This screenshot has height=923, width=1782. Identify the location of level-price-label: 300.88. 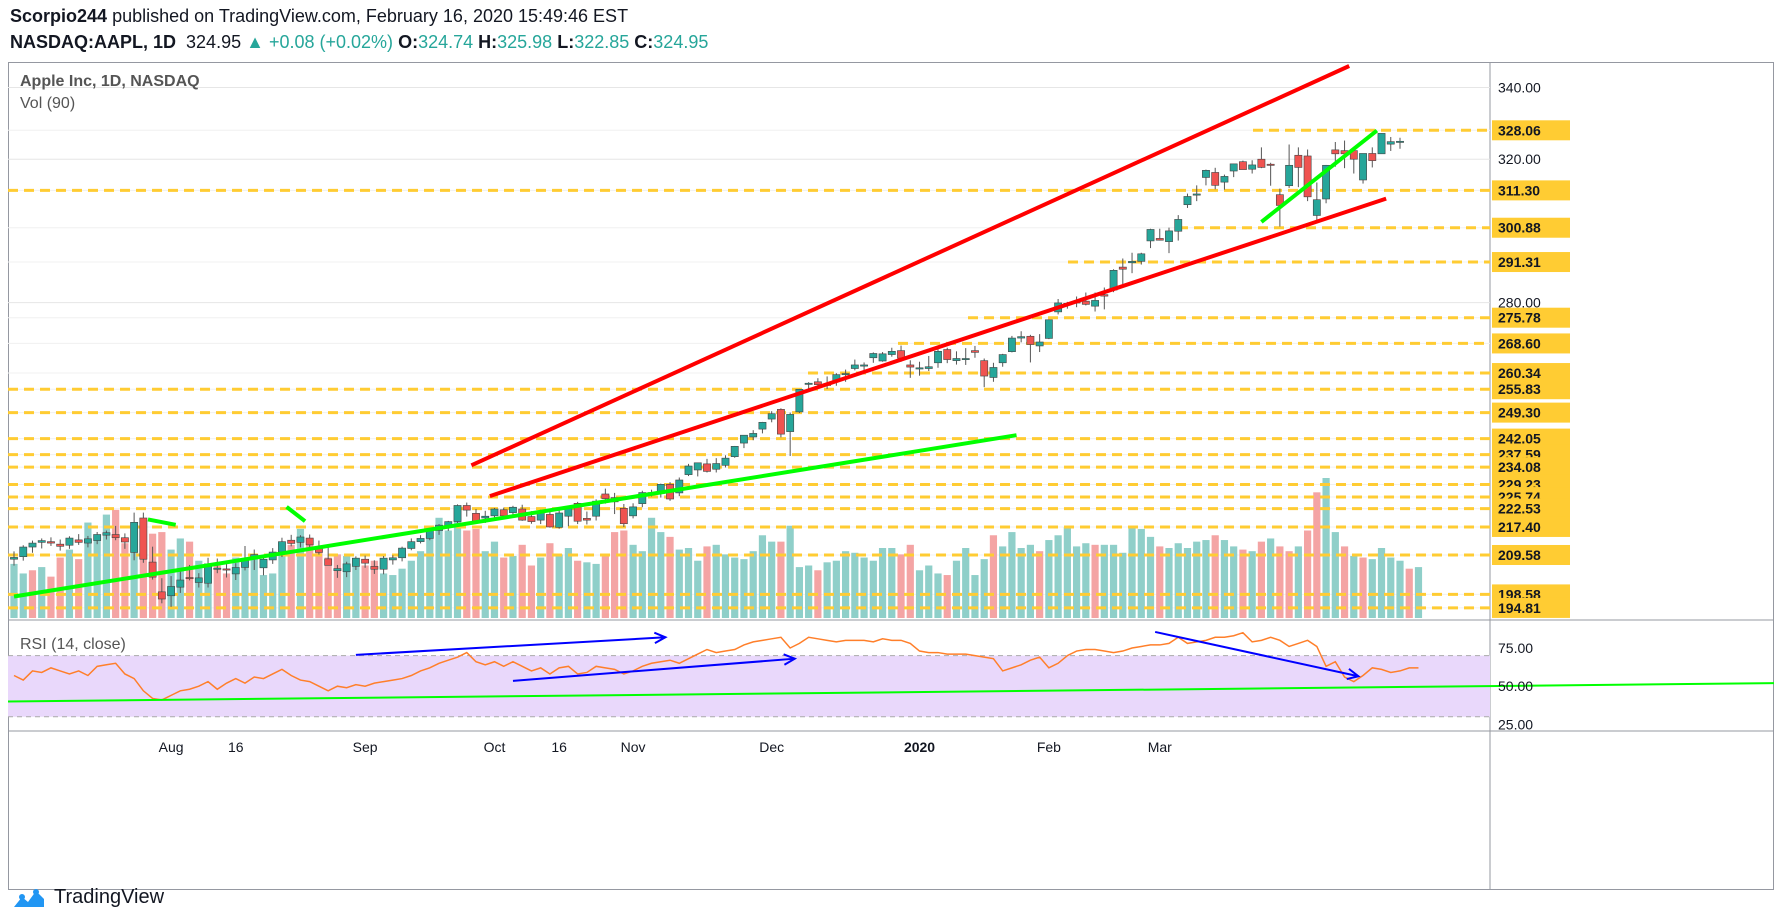
(1519, 228).